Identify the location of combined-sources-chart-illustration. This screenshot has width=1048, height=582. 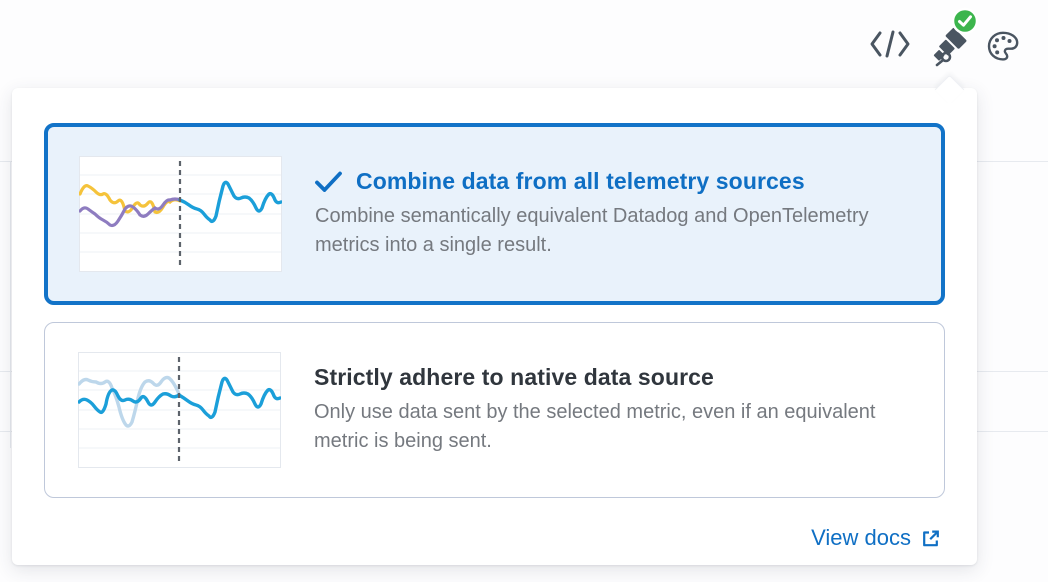
(180, 214).